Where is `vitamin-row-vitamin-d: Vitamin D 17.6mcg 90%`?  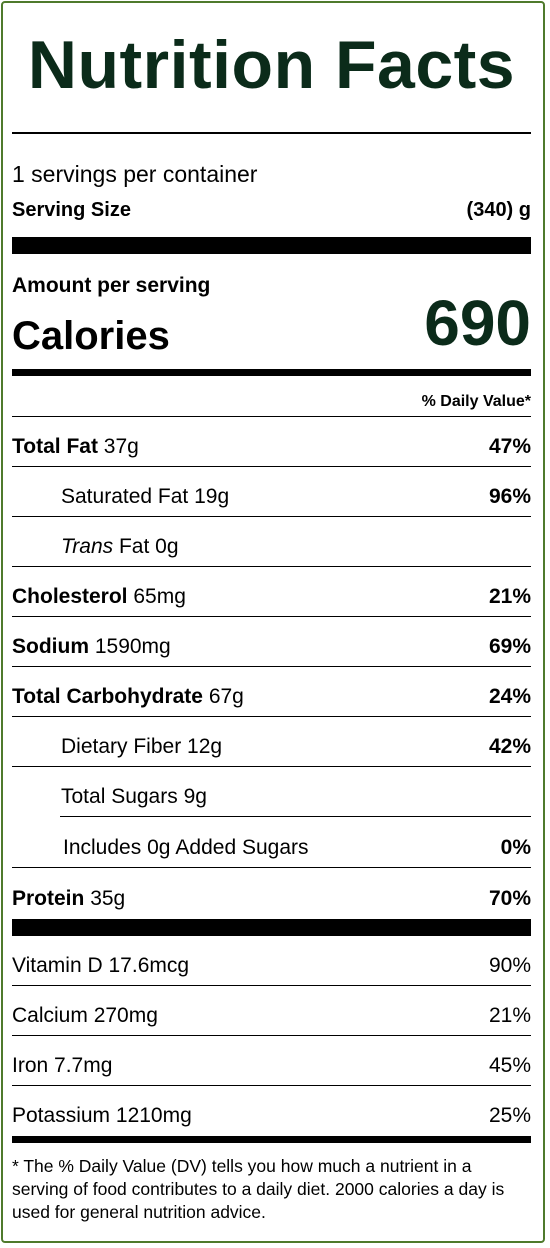 vitamin-row-vitamin-d: Vitamin D 17.6mcg 90% is located at coordinates (271, 961).